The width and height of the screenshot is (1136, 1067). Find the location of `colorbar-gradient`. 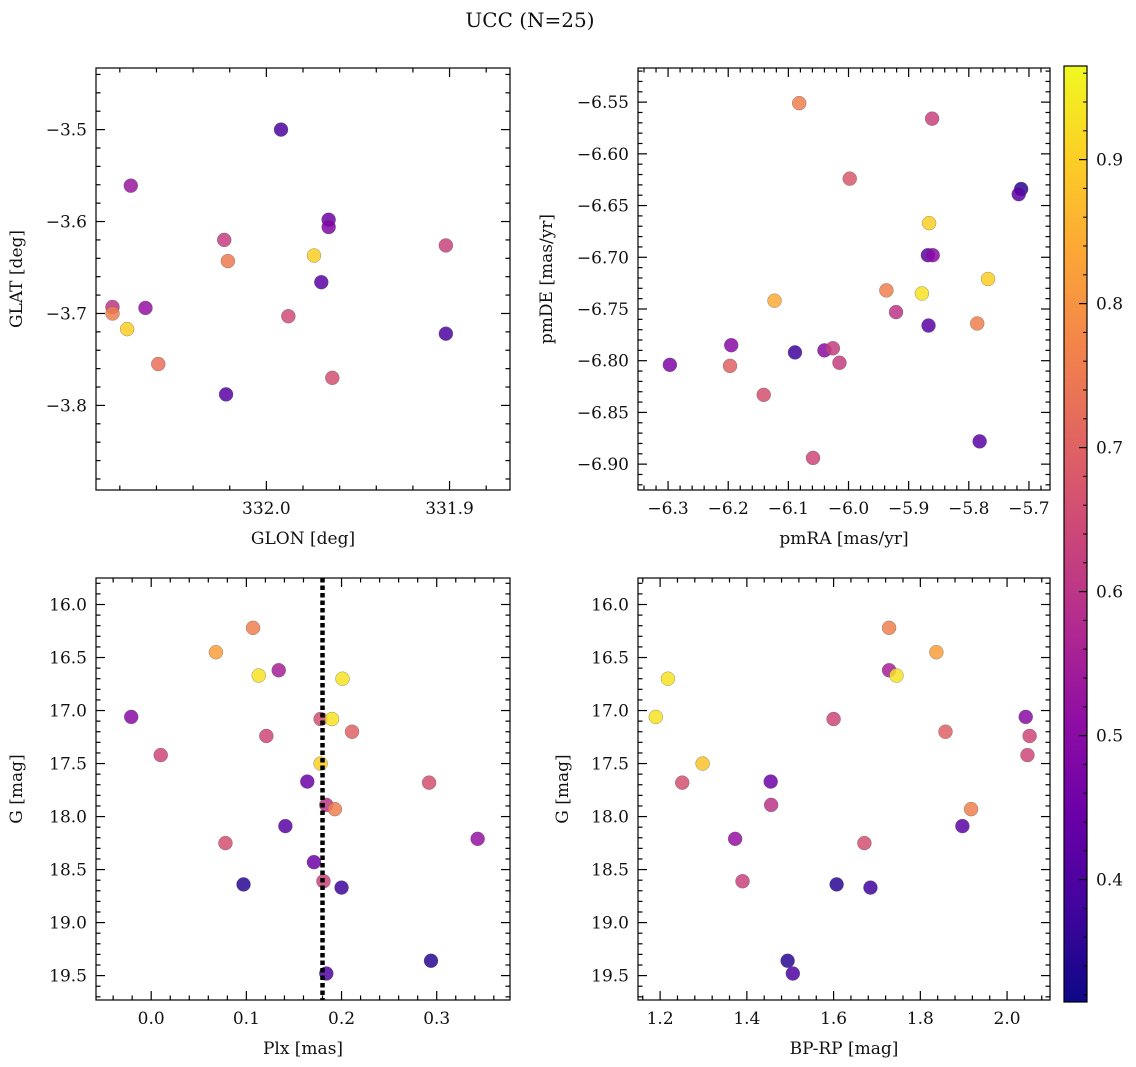

colorbar-gradient is located at coordinates (1075, 534).